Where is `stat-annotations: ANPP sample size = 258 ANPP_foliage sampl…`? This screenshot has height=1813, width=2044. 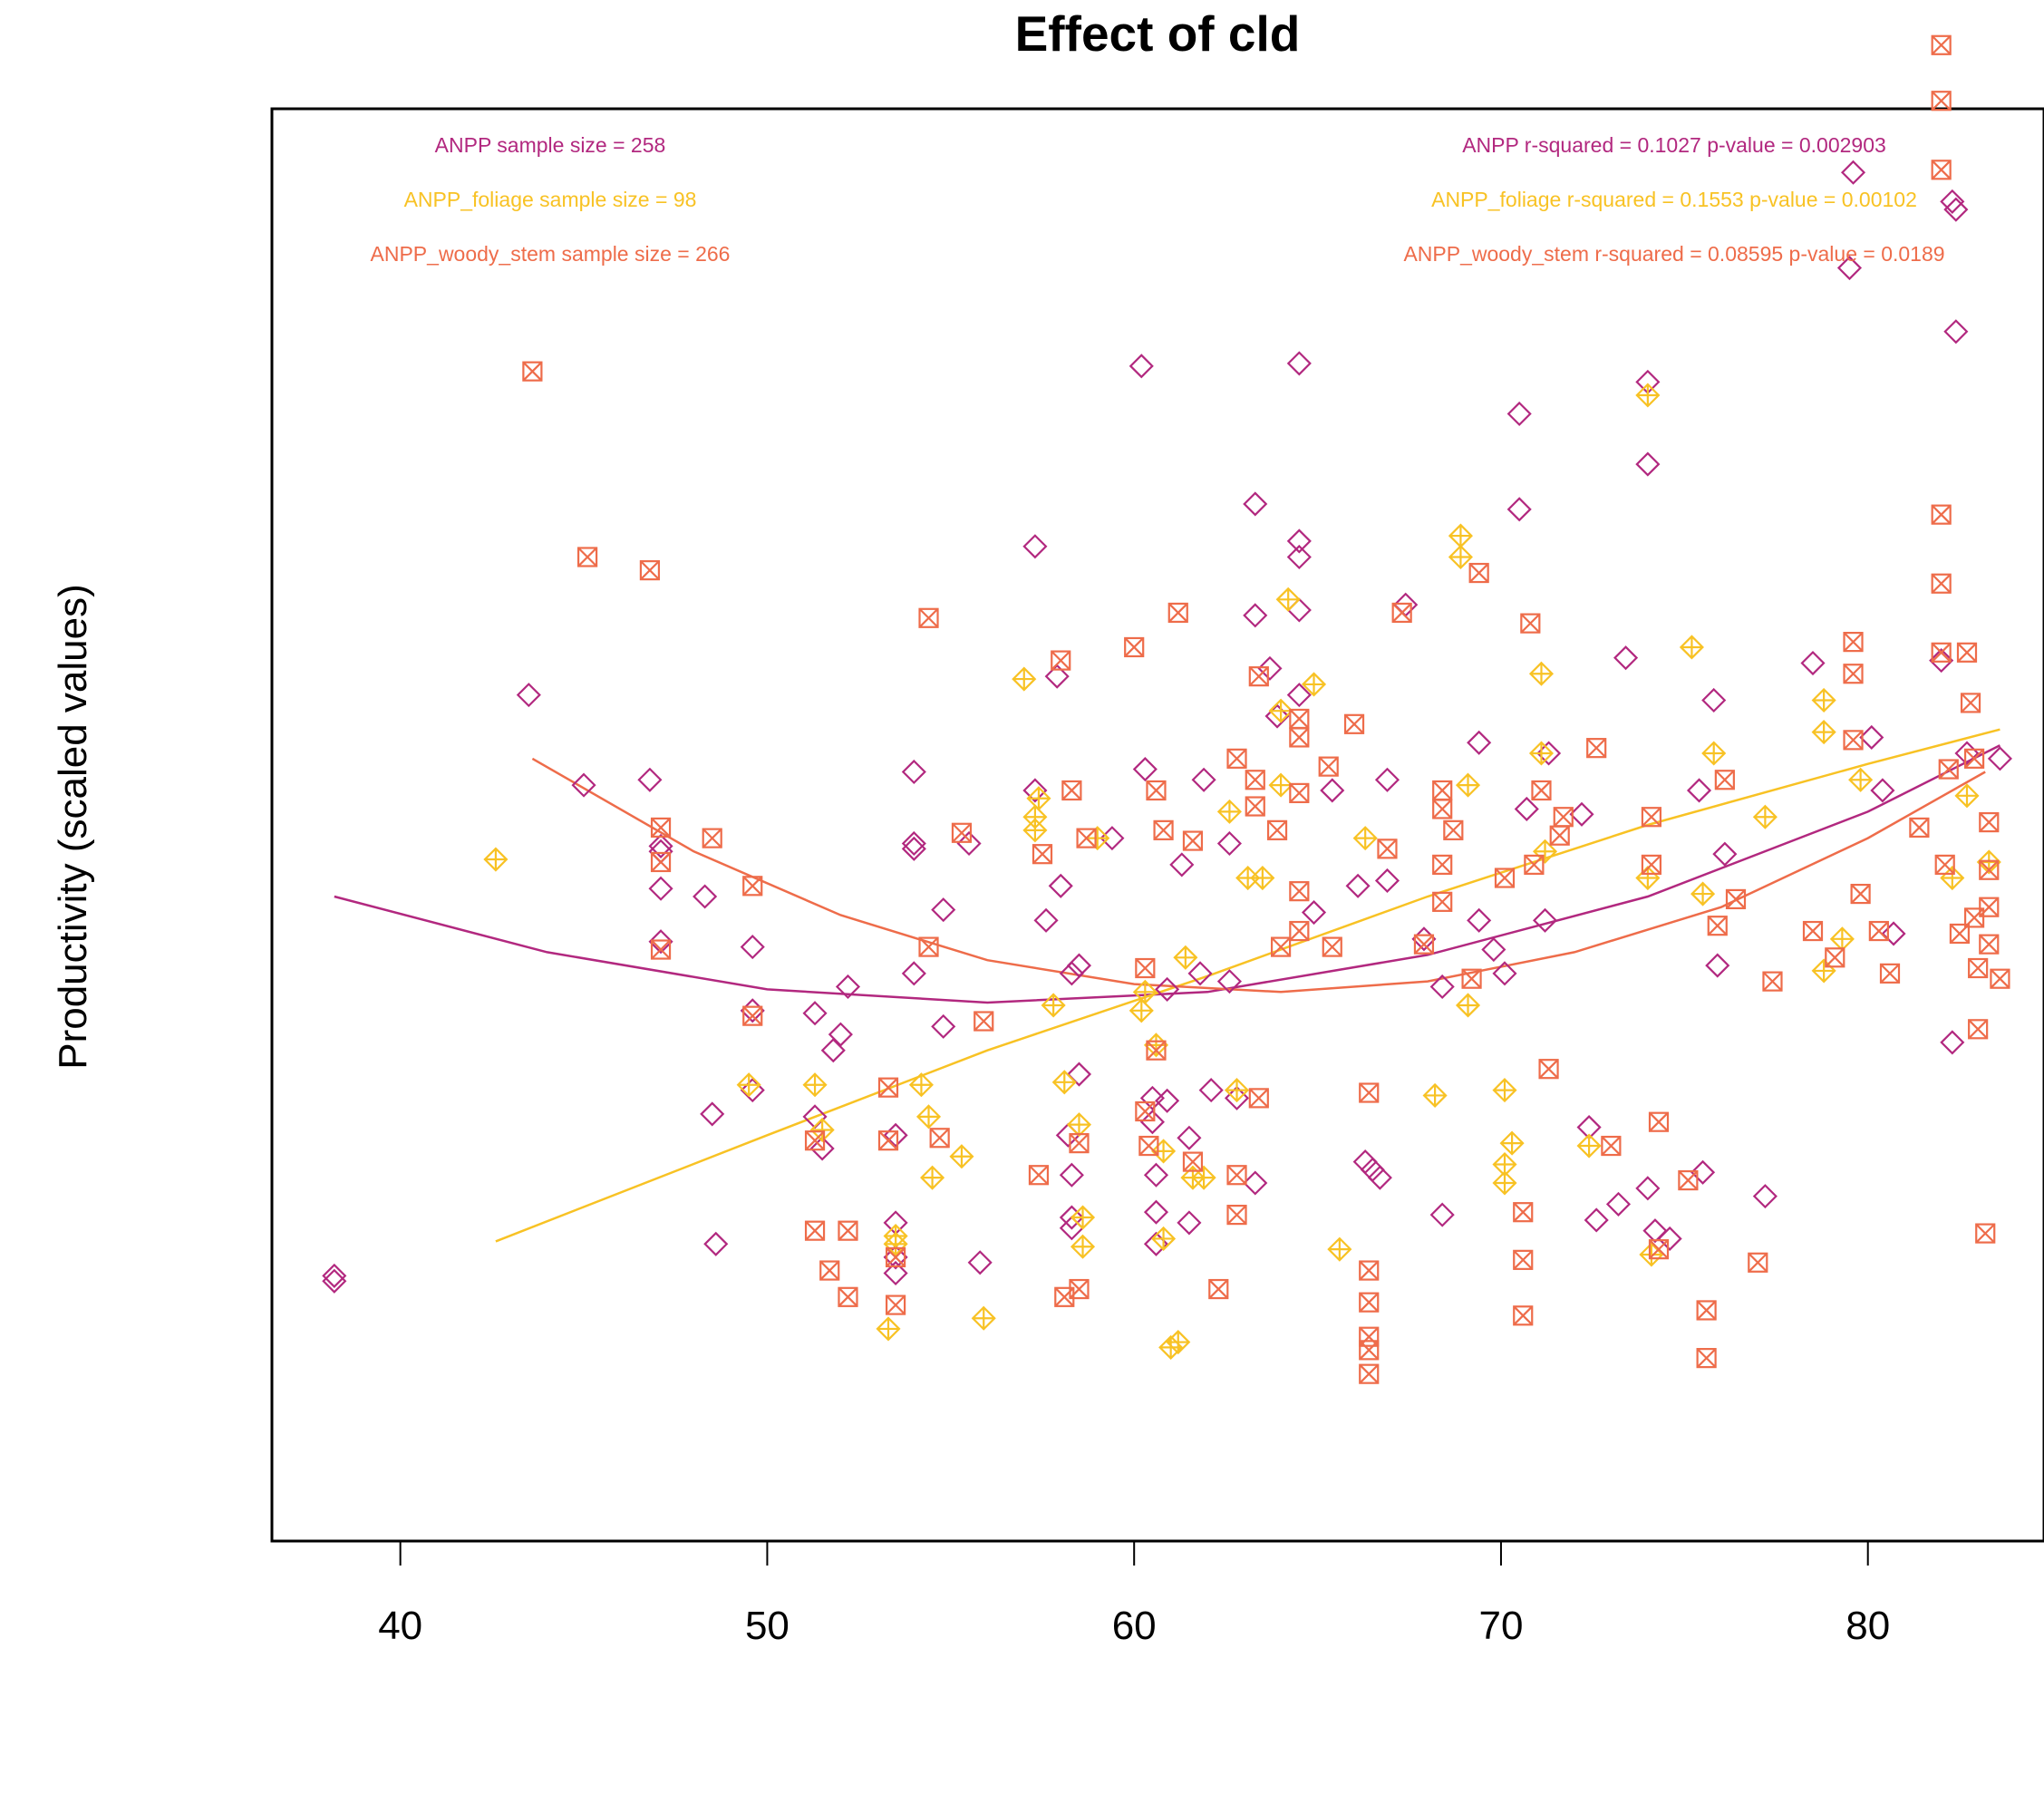 stat-annotations: ANPP sample size = 258 ANPP_foliage sampl… is located at coordinates (1158, 199).